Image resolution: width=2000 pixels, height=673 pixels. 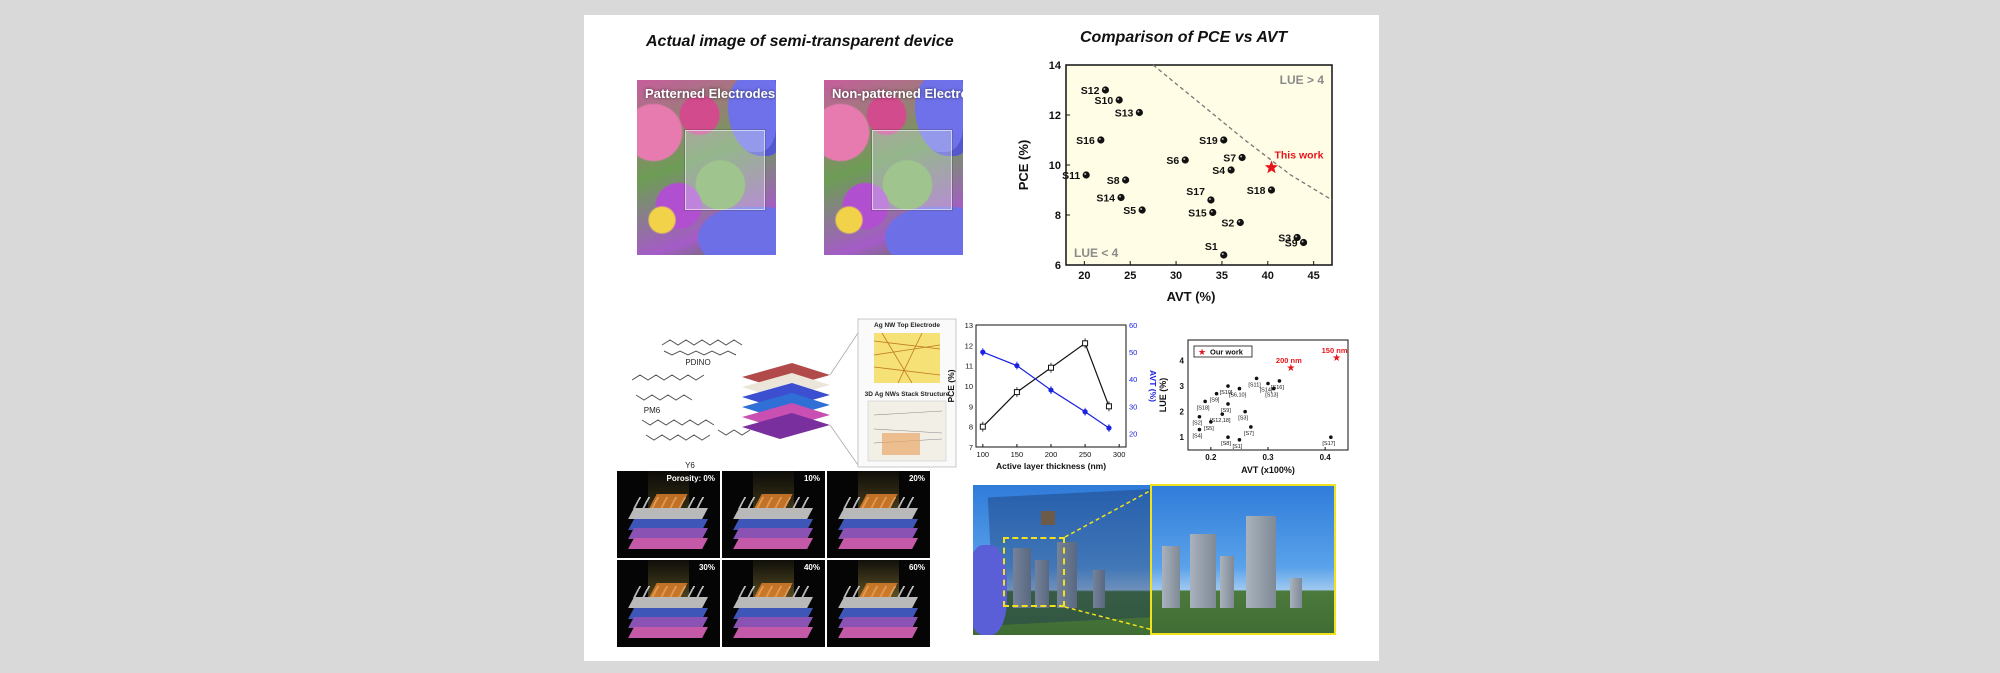 What do you see at coordinates (1090, 91) in the screenshot?
I see `data-point-label: S12` at bounding box center [1090, 91].